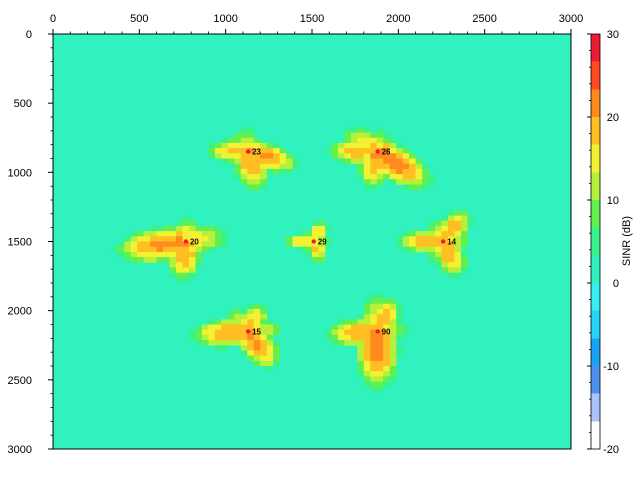 This screenshot has height=495, width=643. Describe the element at coordinates (595, 241) in the screenshot. I see `colorbar-bar` at that location.